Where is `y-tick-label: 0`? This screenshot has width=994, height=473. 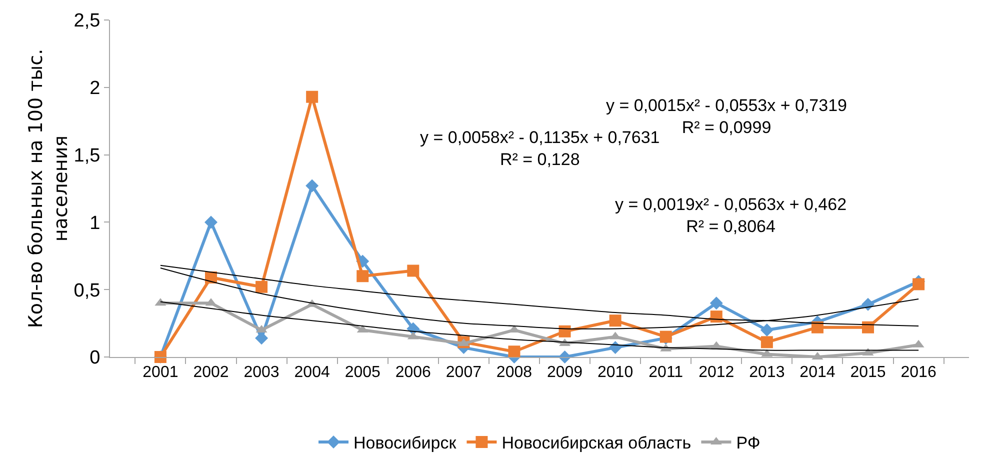 y-tick-label: 0 is located at coordinates (95, 358).